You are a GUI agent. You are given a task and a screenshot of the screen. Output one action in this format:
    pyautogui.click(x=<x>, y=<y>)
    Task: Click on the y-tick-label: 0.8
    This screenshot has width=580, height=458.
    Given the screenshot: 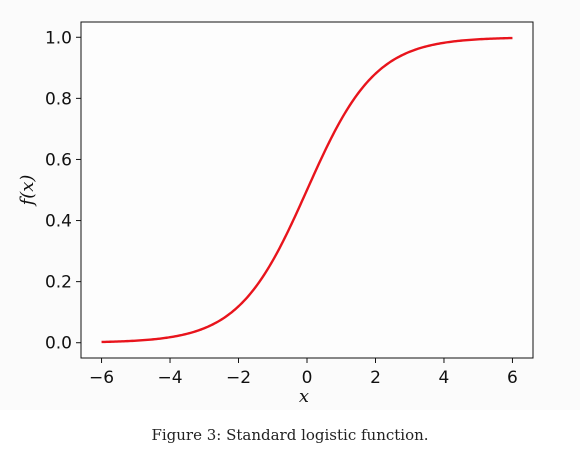 What is the action you would take?
    pyautogui.click(x=58, y=99)
    